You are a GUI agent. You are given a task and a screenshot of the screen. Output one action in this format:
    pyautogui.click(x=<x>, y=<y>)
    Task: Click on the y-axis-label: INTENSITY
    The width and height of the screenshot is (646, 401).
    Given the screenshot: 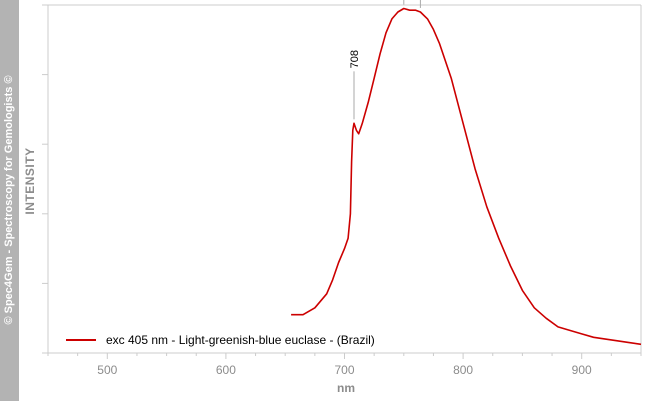 What is the action you would take?
    pyautogui.click(x=30, y=181)
    